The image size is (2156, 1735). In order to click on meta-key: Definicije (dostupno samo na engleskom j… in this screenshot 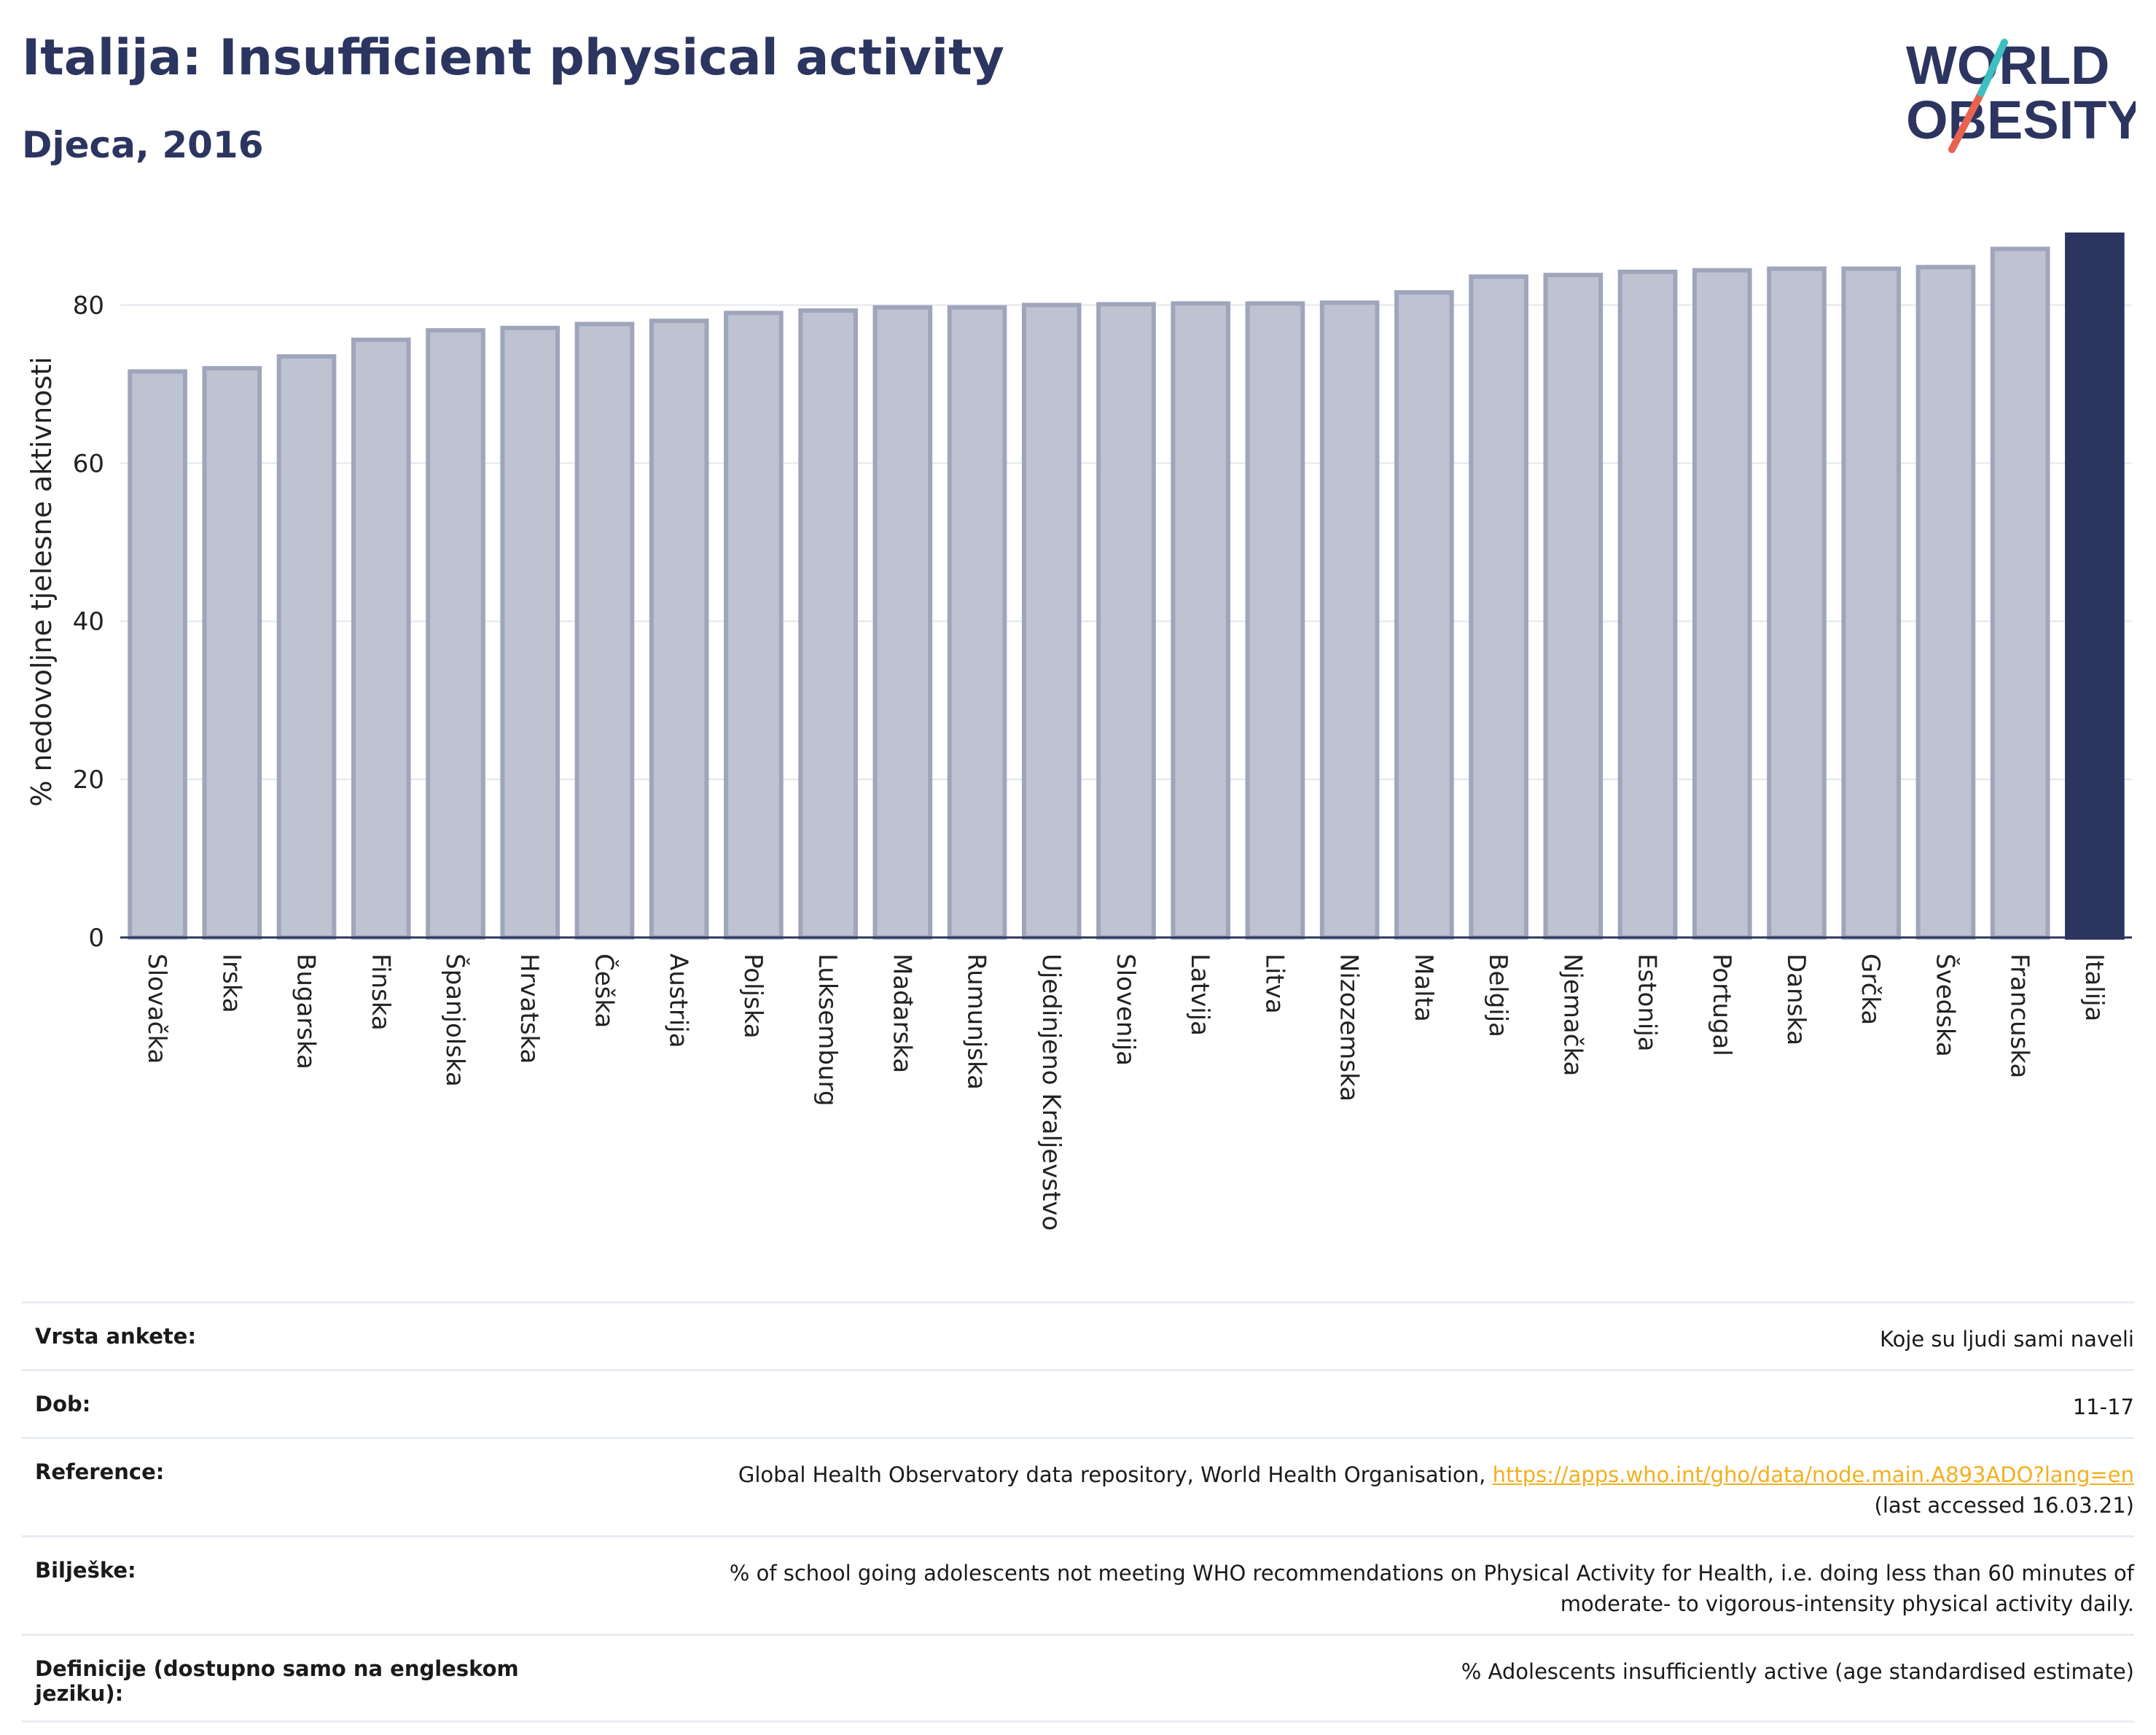, I will do `click(298, 1678)`.